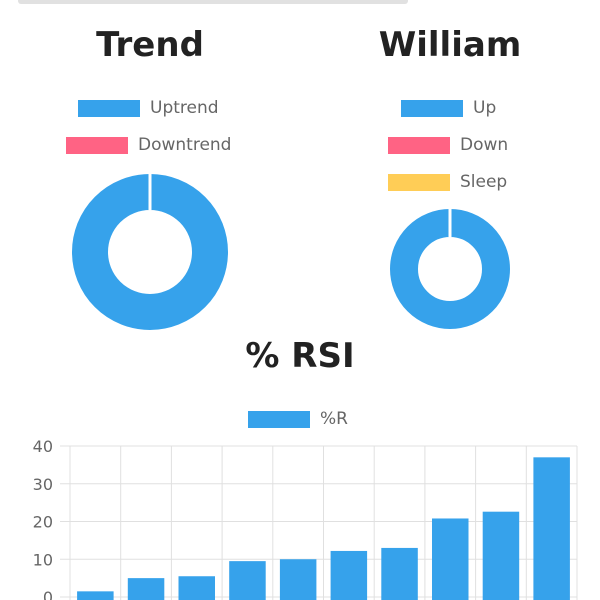 Image resolution: width=600 pixels, height=600 pixels. Describe the element at coordinates (450, 269) in the screenshot. I see `william-doughnut-chart` at that location.